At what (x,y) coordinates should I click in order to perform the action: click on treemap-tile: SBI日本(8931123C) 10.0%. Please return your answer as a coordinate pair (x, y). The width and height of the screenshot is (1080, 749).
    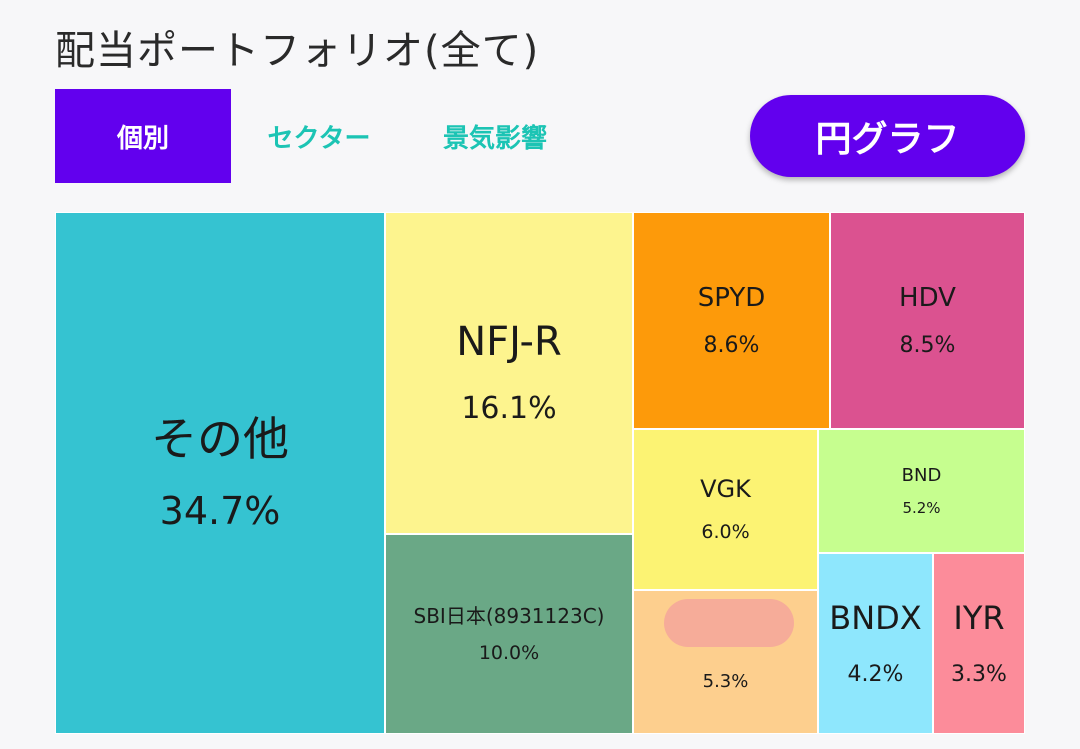
    Looking at the image, I should click on (509, 634).